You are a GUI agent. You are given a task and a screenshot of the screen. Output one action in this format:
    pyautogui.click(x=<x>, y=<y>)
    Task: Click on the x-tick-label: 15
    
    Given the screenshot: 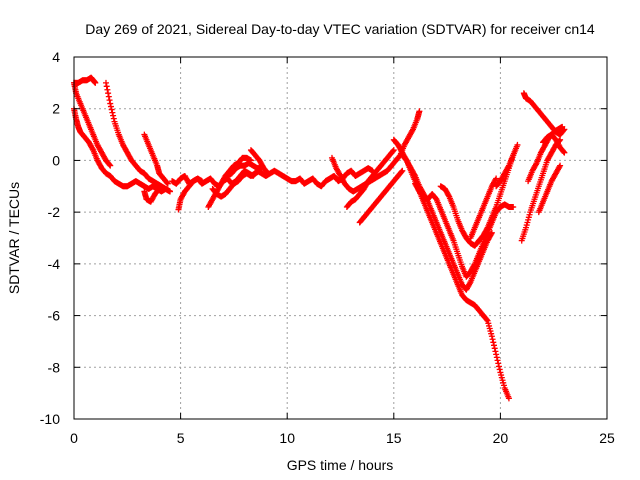 What is the action you would take?
    pyautogui.click(x=394, y=438)
    